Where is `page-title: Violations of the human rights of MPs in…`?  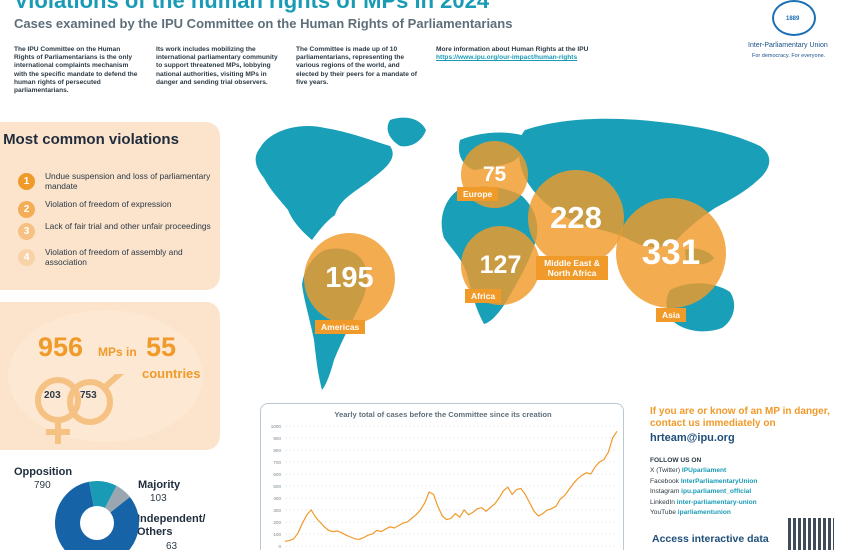
page-title: Violations of the human rights of MPs in… is located at coordinates (252, 6).